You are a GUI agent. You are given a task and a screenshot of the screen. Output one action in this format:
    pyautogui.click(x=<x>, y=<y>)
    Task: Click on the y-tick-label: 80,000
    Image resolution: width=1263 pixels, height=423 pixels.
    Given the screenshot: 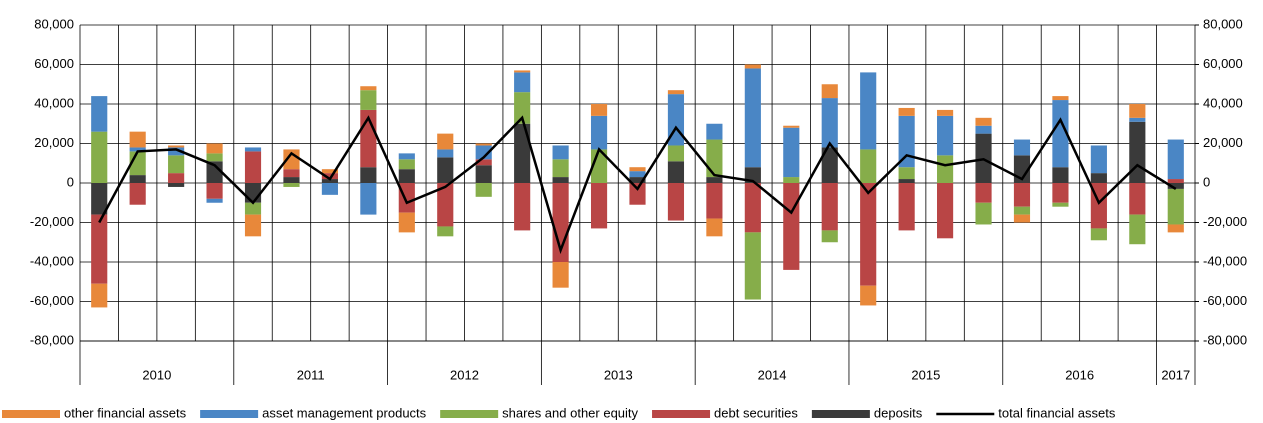 What is the action you would take?
    pyautogui.click(x=54, y=23)
    